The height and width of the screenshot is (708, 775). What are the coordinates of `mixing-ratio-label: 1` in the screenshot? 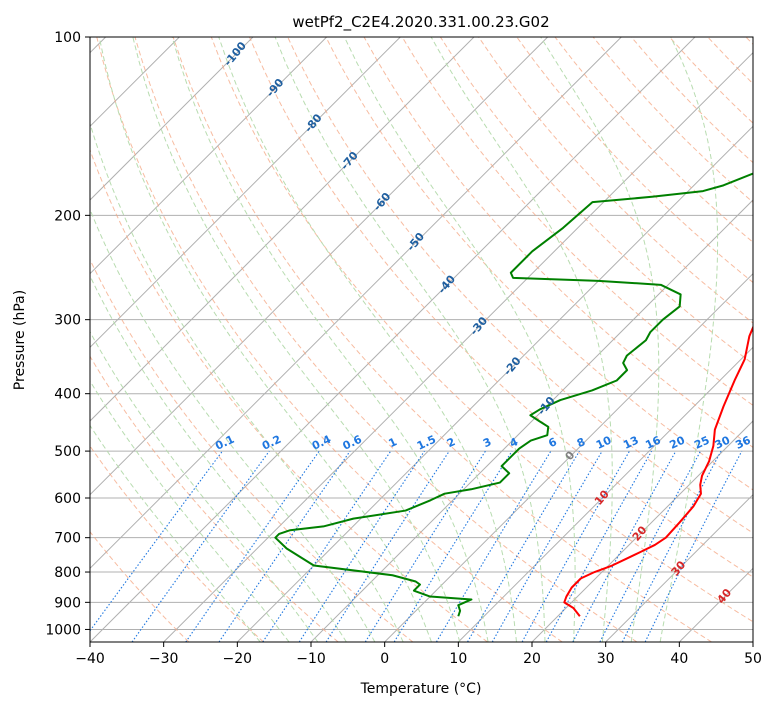 It's located at (393, 442).